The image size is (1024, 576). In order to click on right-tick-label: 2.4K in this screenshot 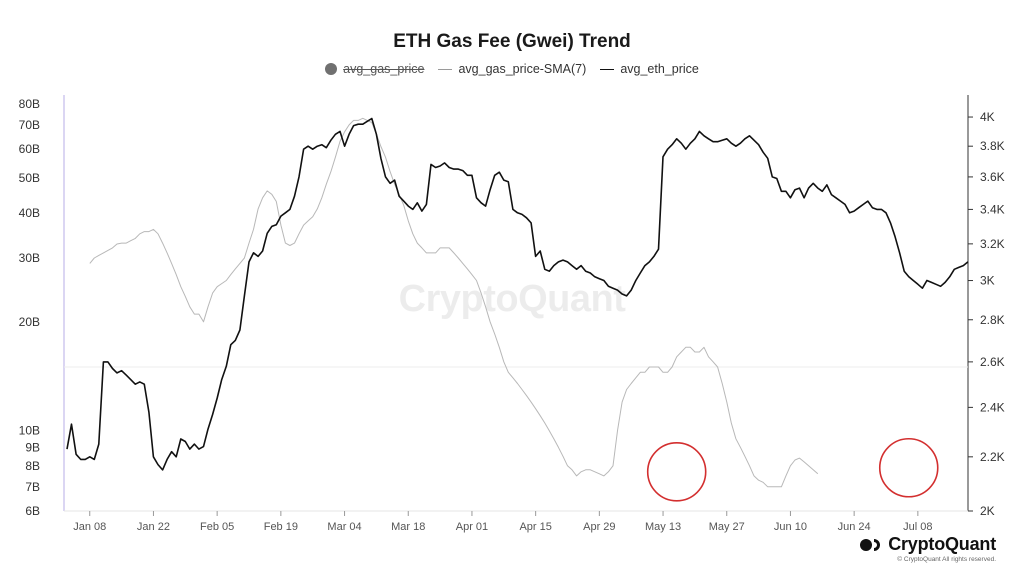, I will do `click(992, 407)`.